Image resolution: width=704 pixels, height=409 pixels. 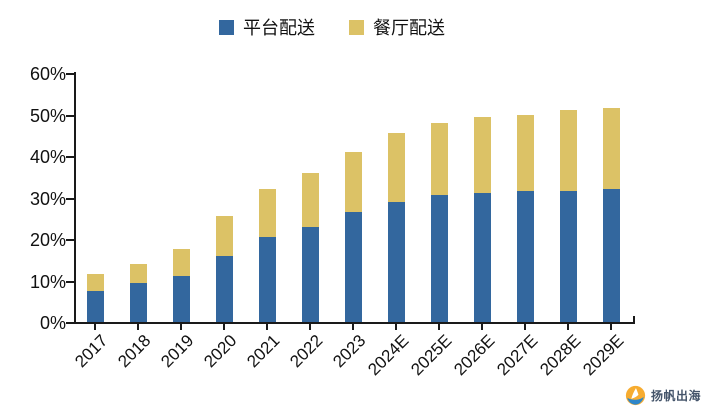 I want to click on bar-segment-2027E-平台配送, so click(x=525, y=256).